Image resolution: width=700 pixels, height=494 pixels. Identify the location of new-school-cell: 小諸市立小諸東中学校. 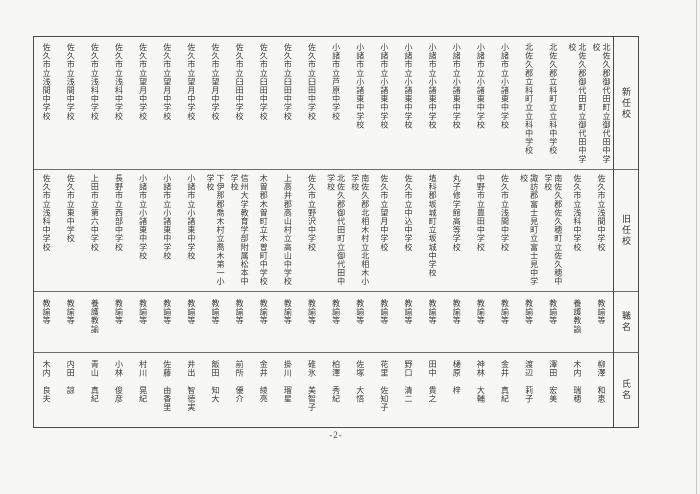
(456, 103).